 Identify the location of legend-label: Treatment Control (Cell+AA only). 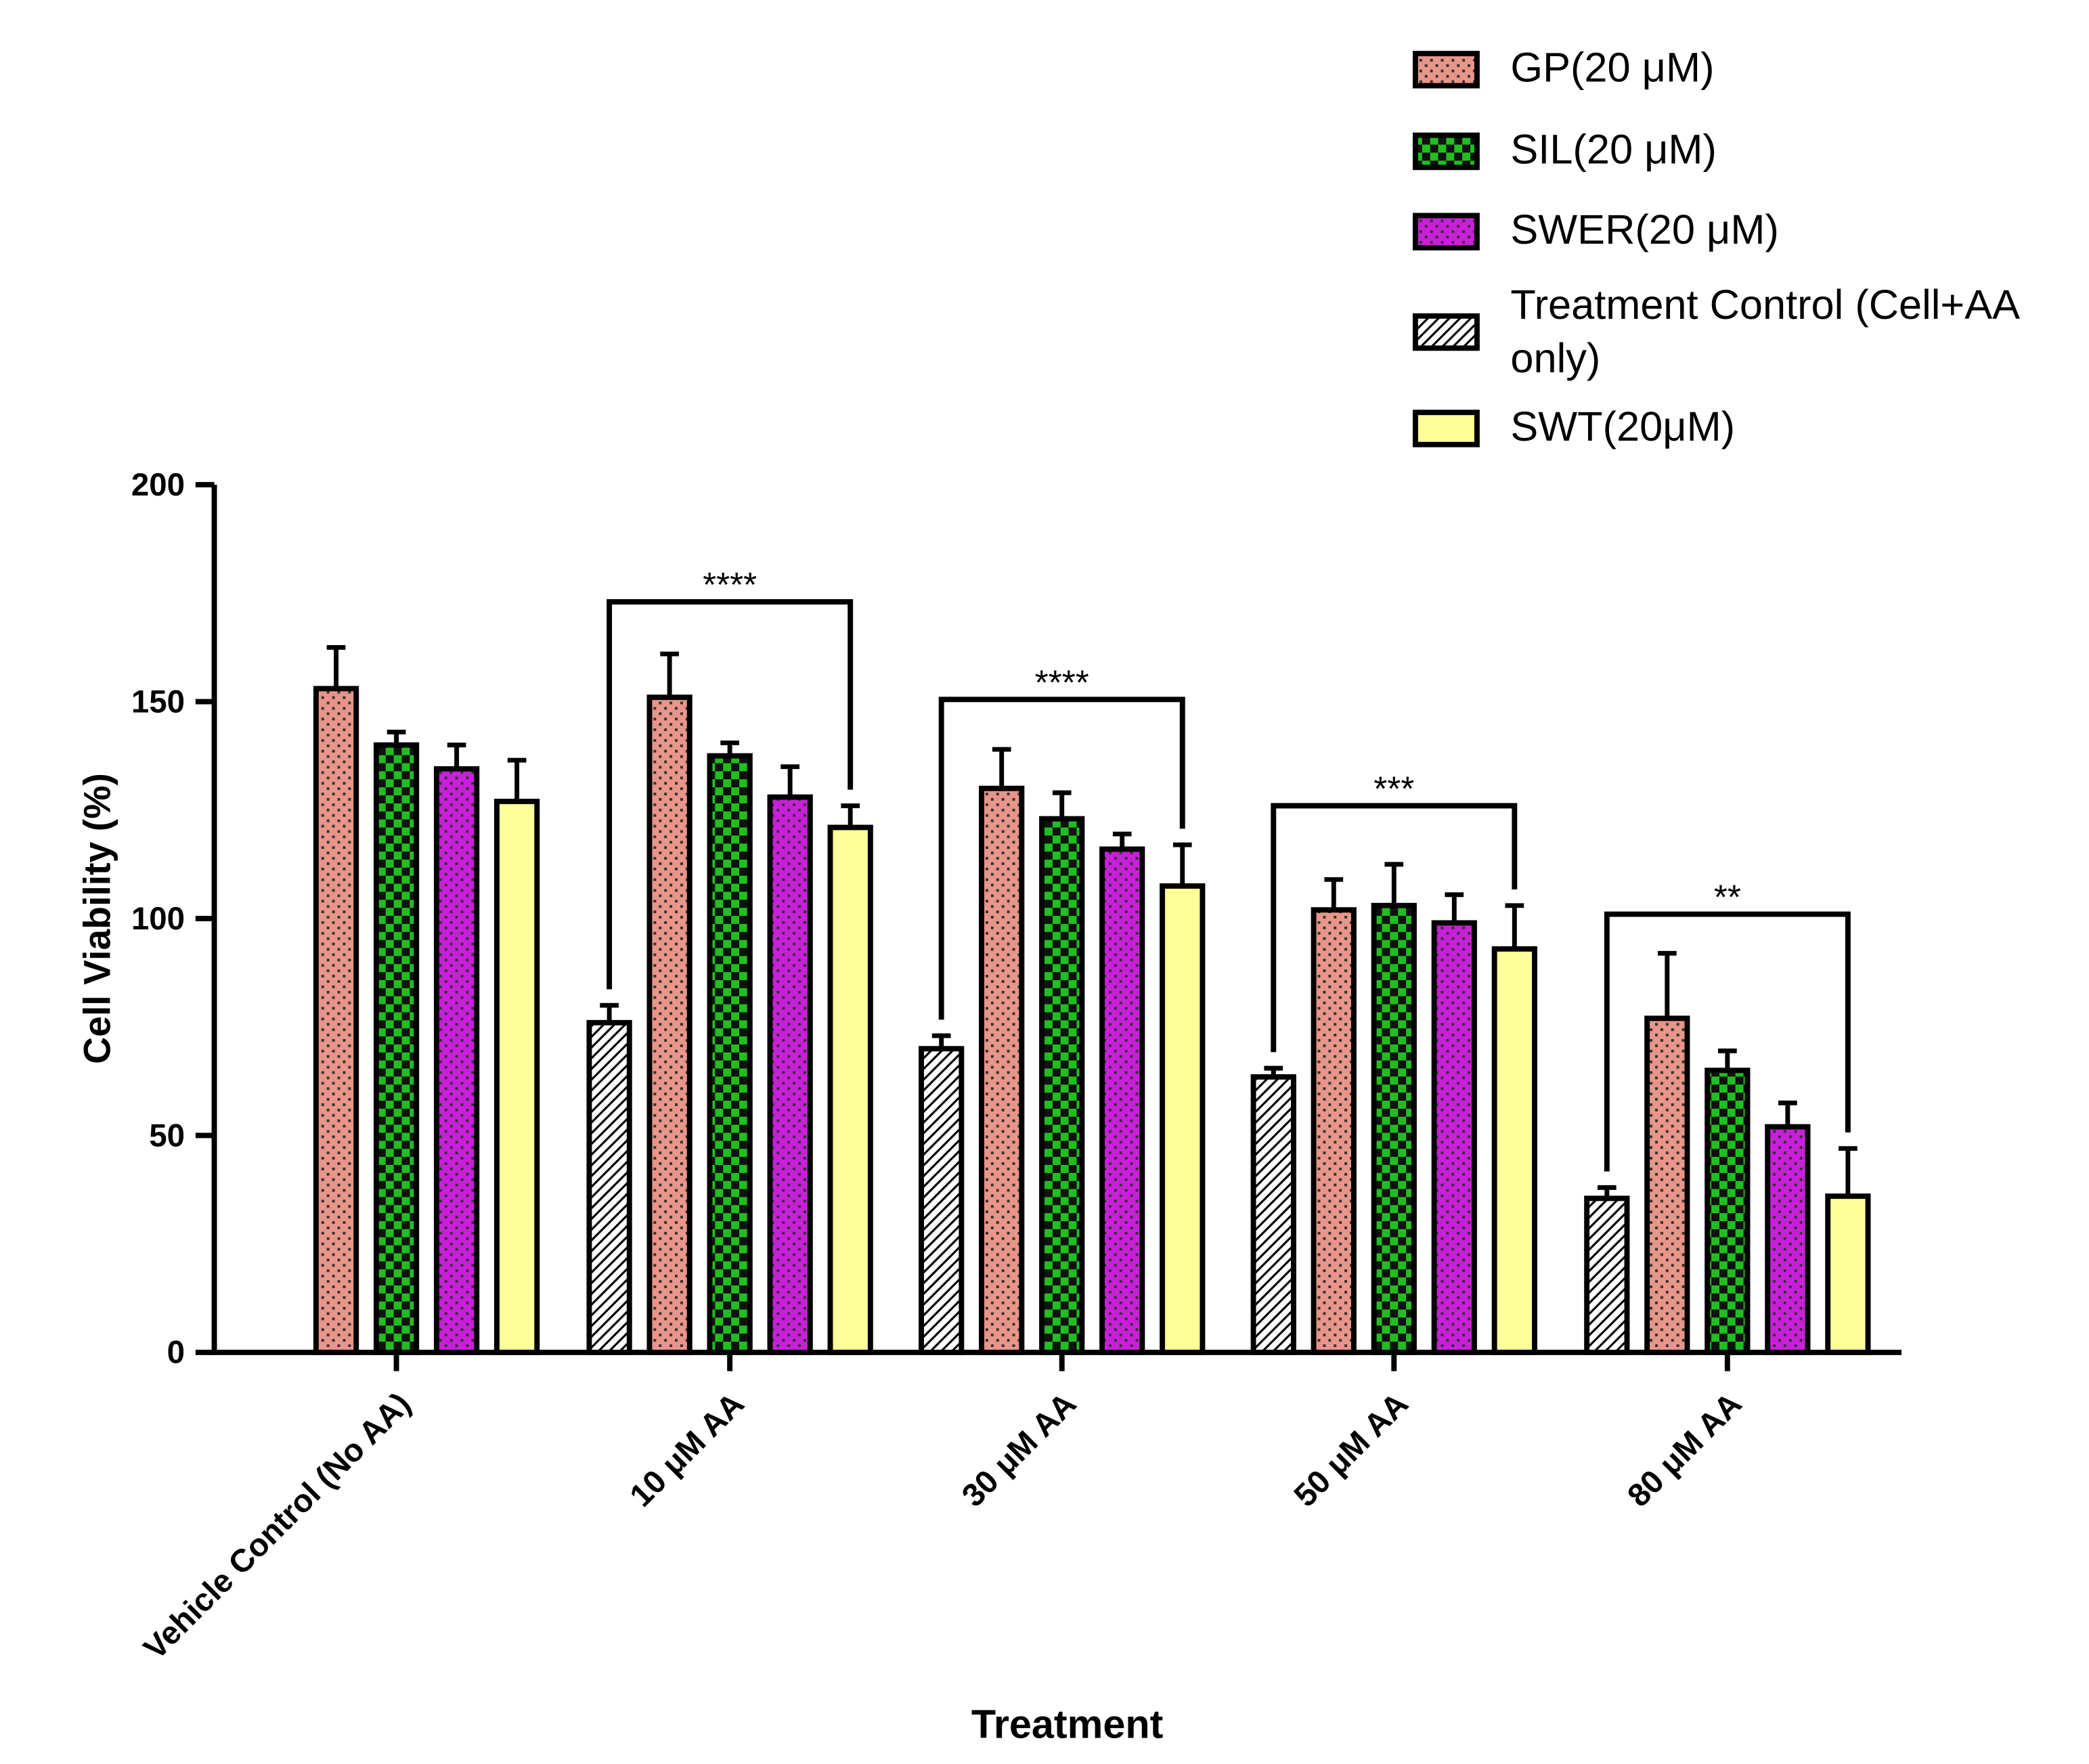
(1764, 331).